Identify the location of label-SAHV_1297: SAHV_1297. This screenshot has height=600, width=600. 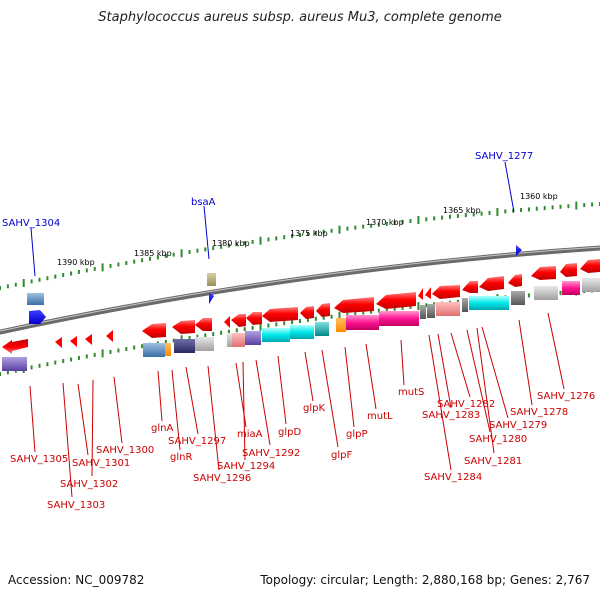
(197, 441).